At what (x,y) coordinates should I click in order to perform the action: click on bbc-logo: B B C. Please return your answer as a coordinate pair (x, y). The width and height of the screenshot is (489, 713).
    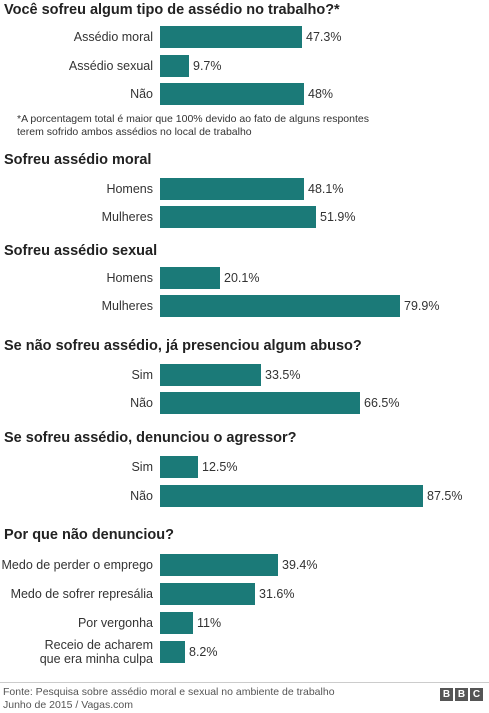
    Looking at the image, I should click on (461, 694).